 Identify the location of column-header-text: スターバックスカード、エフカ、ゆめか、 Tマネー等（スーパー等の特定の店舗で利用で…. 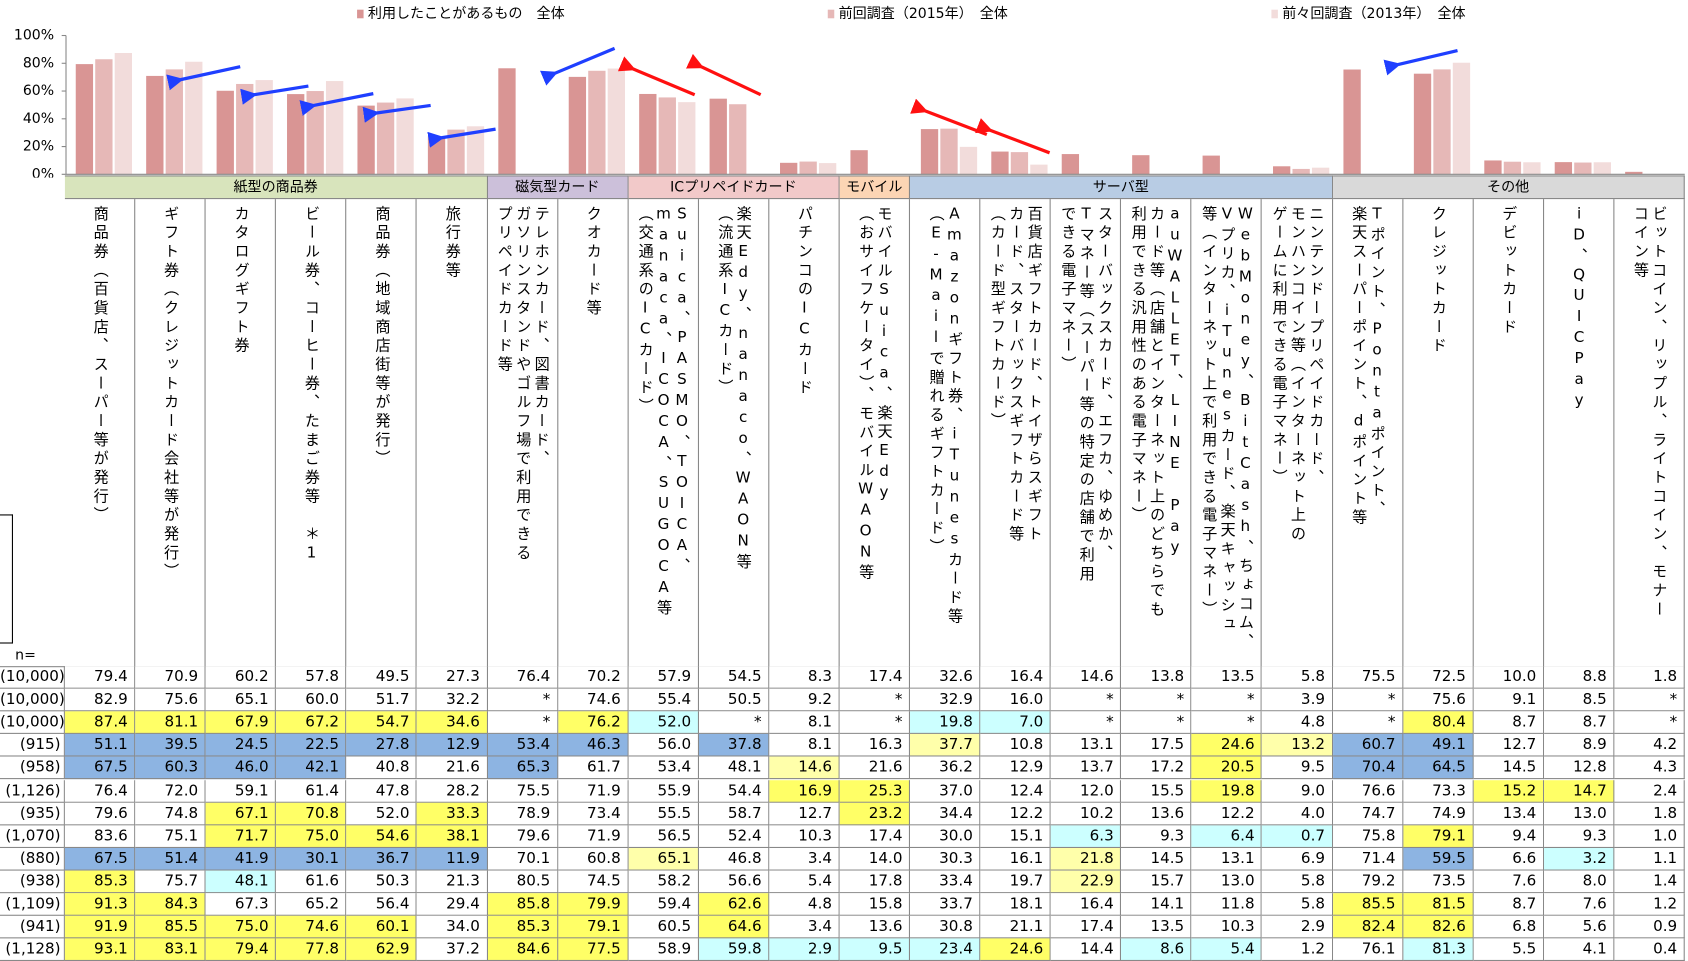
(1085, 395).